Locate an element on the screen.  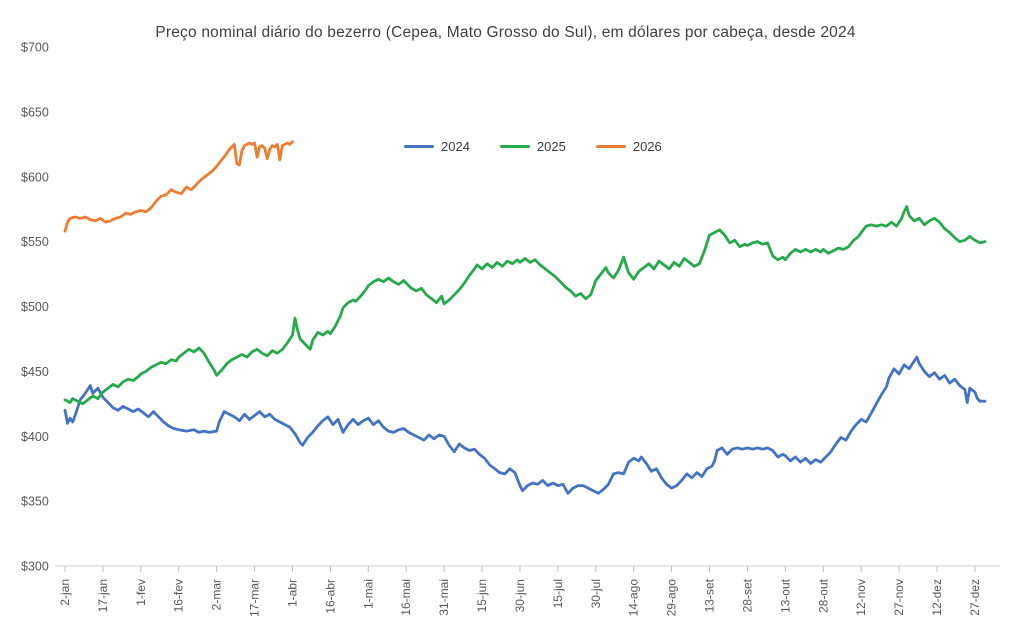
x-axis-tick-label: 1-mai is located at coordinates (368, 594).